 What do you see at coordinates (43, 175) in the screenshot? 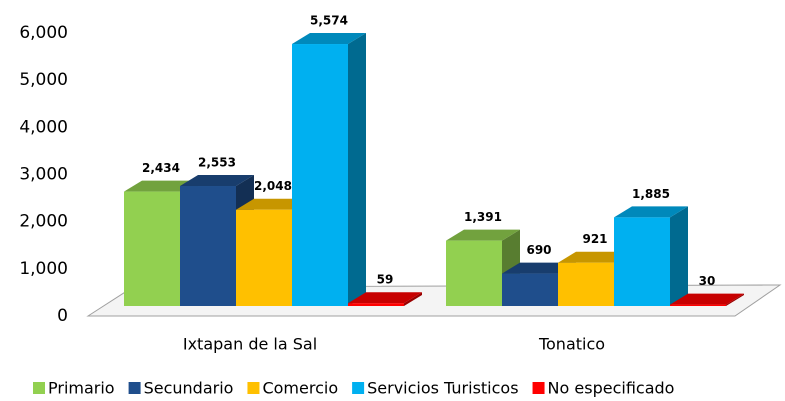
I see `y-tick-label: 3,000` at bounding box center [43, 175].